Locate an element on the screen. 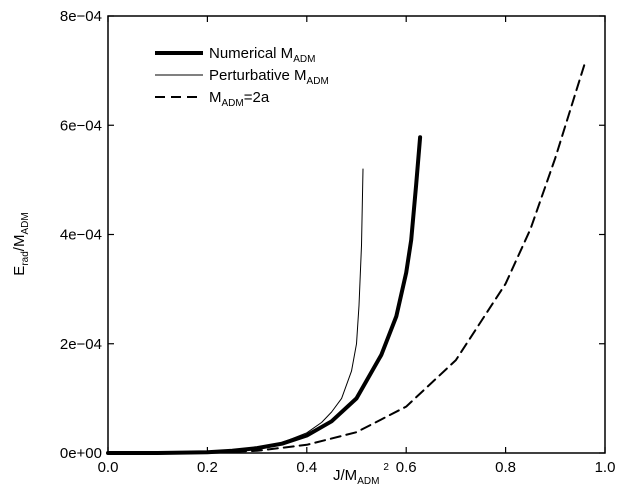  x-tick-label: 1.0 is located at coordinates (605, 467).